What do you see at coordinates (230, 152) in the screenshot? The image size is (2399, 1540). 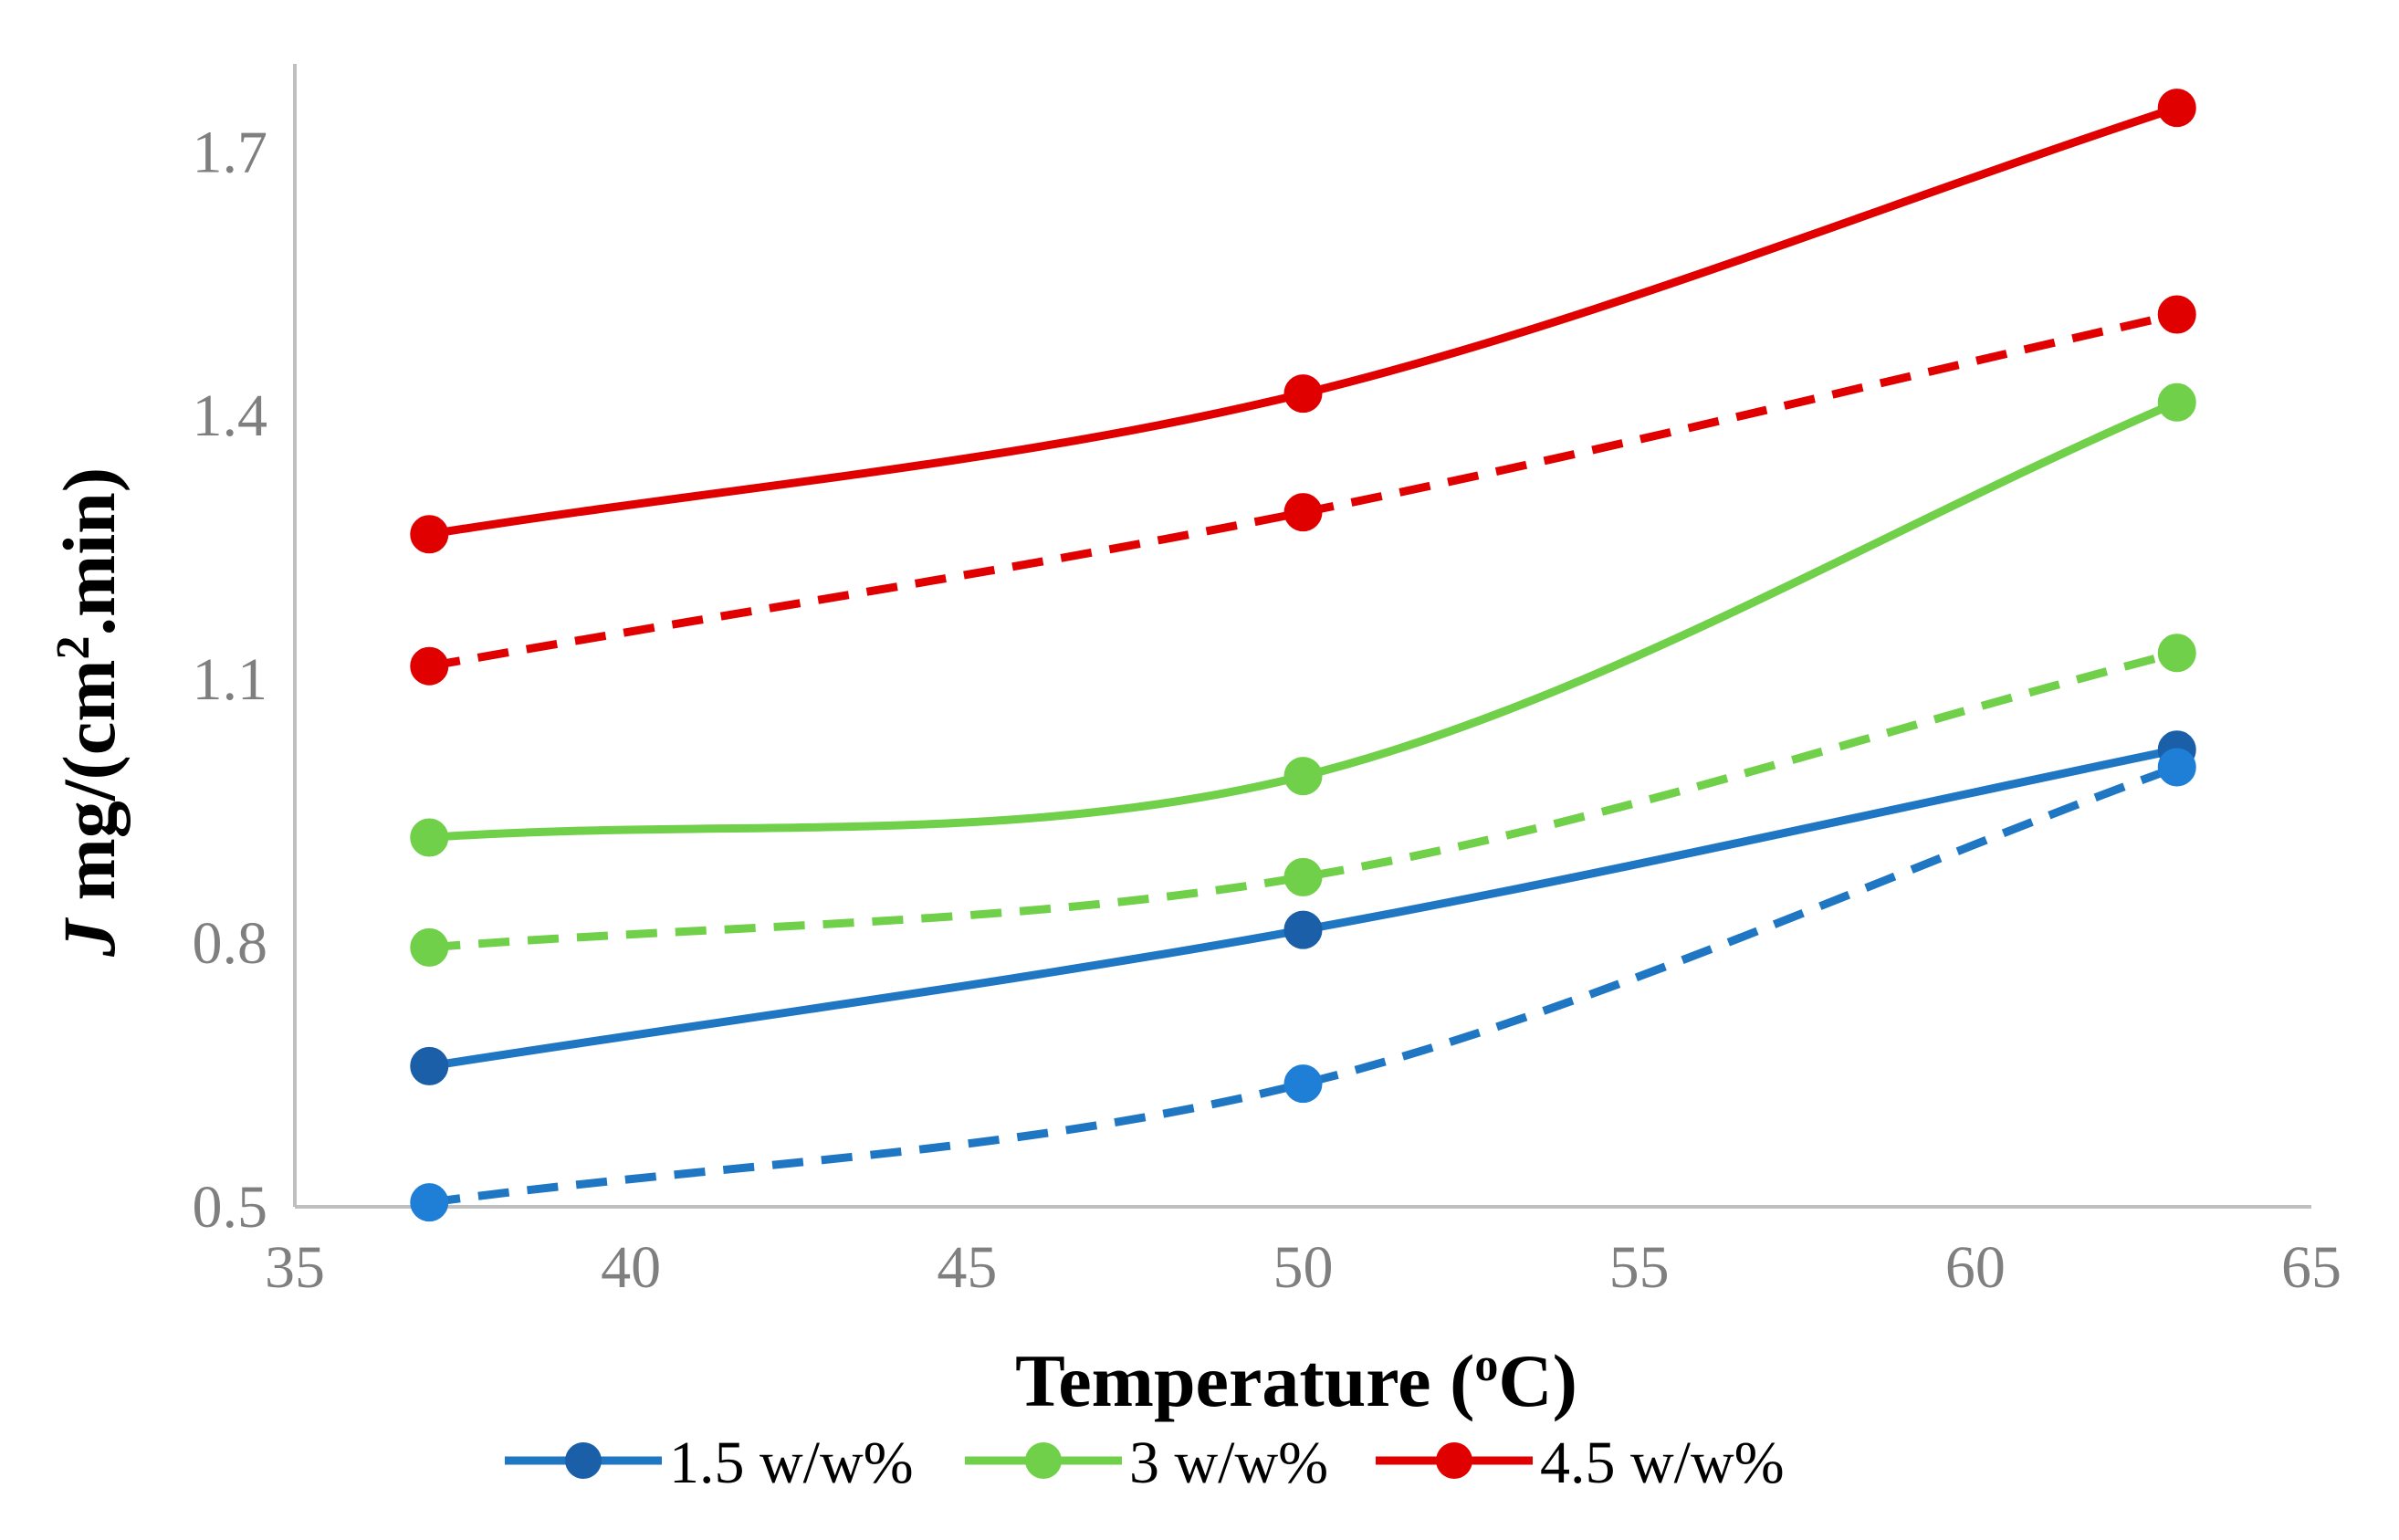 I see `y-tick-label: 1.7` at bounding box center [230, 152].